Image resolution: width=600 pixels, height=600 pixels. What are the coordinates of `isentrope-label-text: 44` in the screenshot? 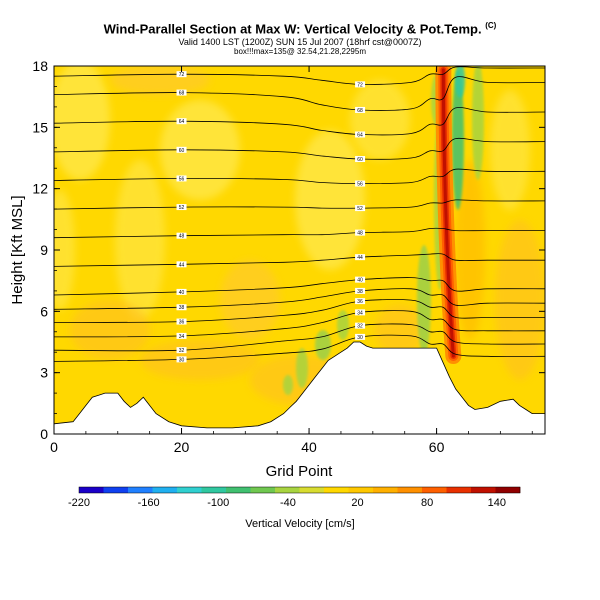 It's located at (182, 265).